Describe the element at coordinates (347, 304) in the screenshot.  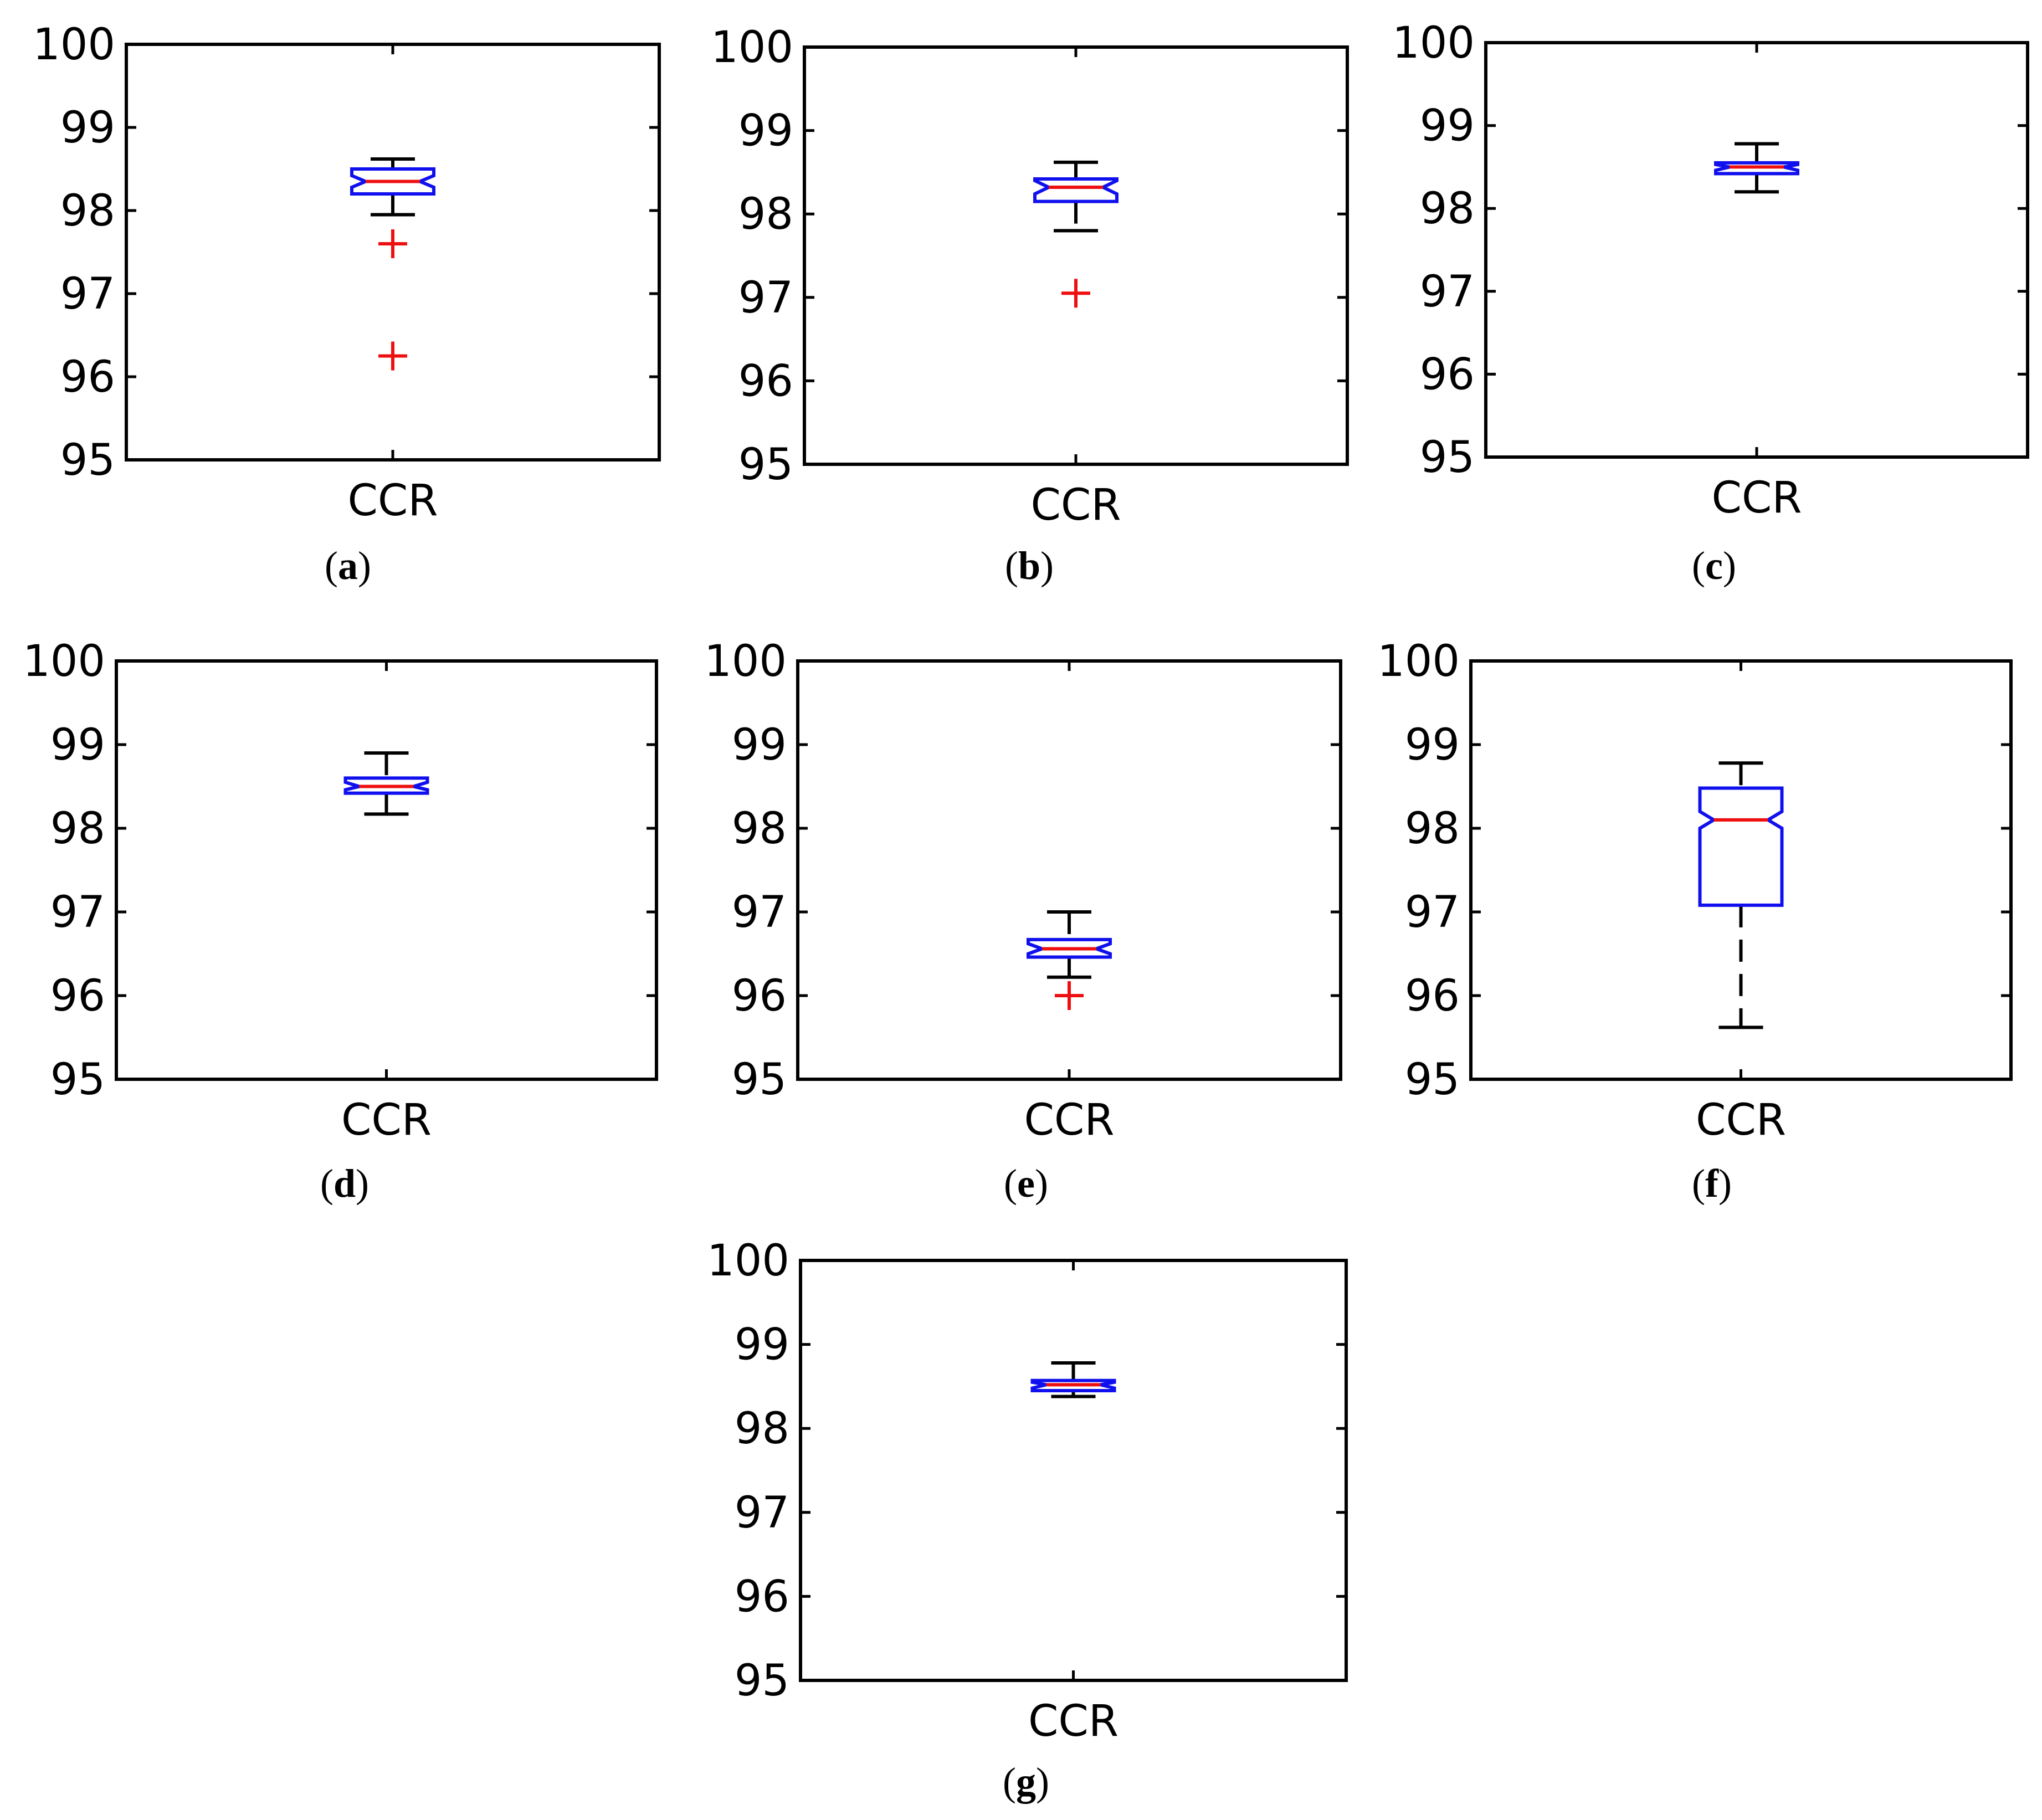
I see `panel-a: 95 96 97 98 99 100 CCR (a)` at that location.